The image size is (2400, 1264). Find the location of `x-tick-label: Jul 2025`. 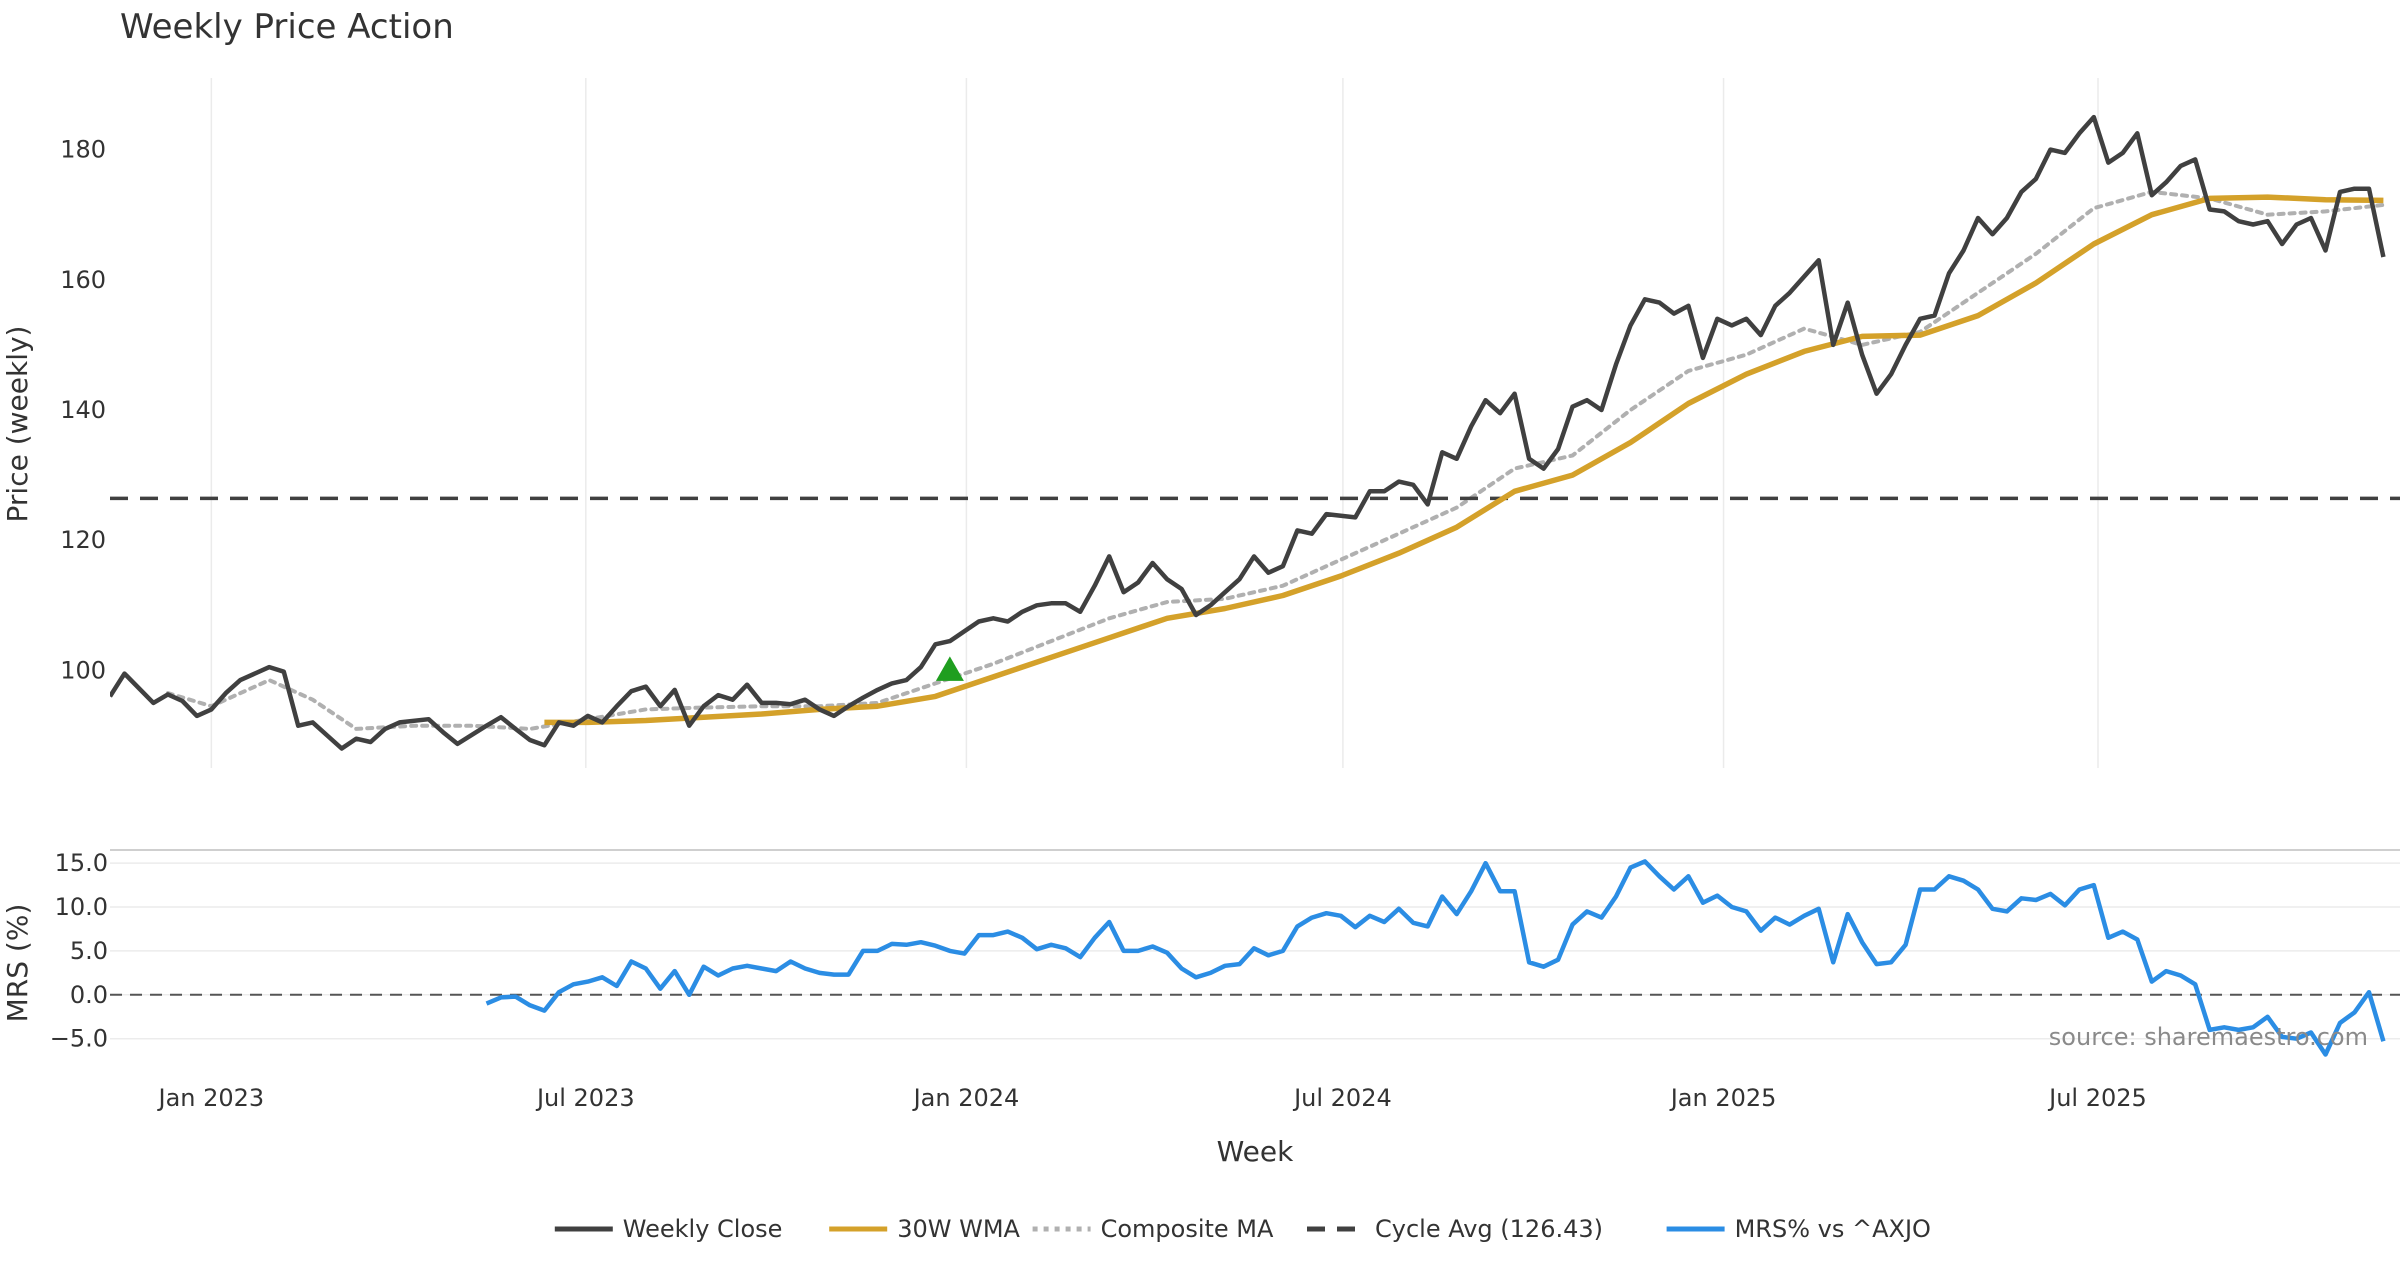

x-tick-label: Jul 2025 is located at coordinates (2097, 1098).